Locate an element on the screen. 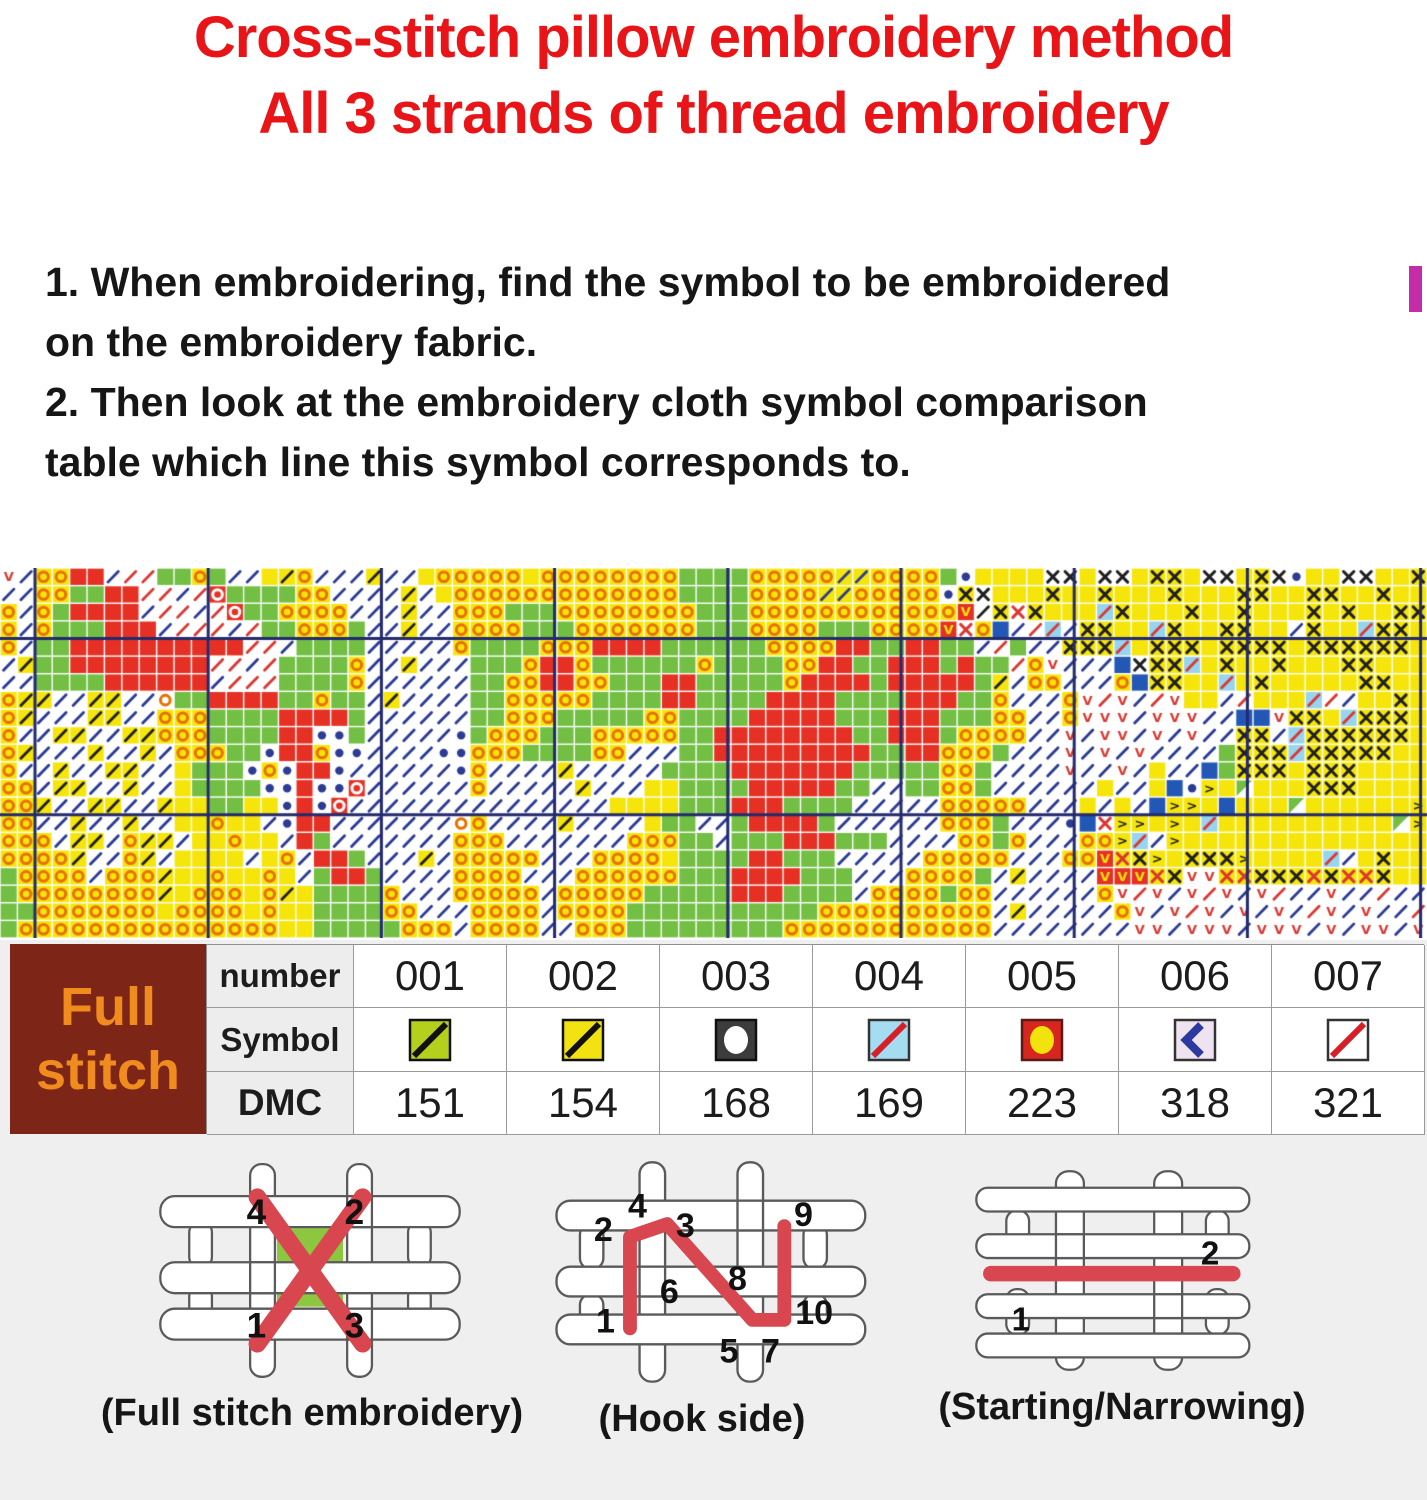  legend-symbol-lavender-blue-chevron is located at coordinates (1195, 1039).